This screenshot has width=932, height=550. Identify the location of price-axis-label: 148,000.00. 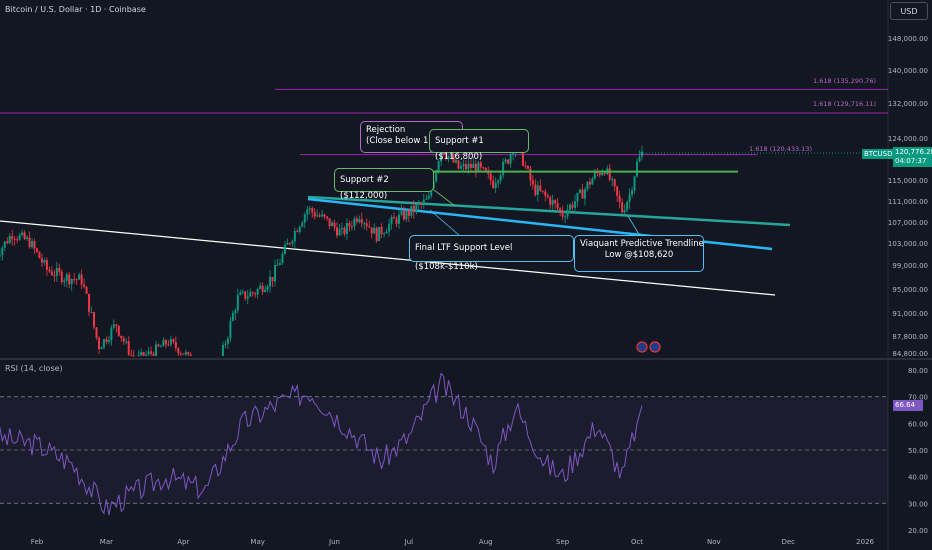
(908, 39).